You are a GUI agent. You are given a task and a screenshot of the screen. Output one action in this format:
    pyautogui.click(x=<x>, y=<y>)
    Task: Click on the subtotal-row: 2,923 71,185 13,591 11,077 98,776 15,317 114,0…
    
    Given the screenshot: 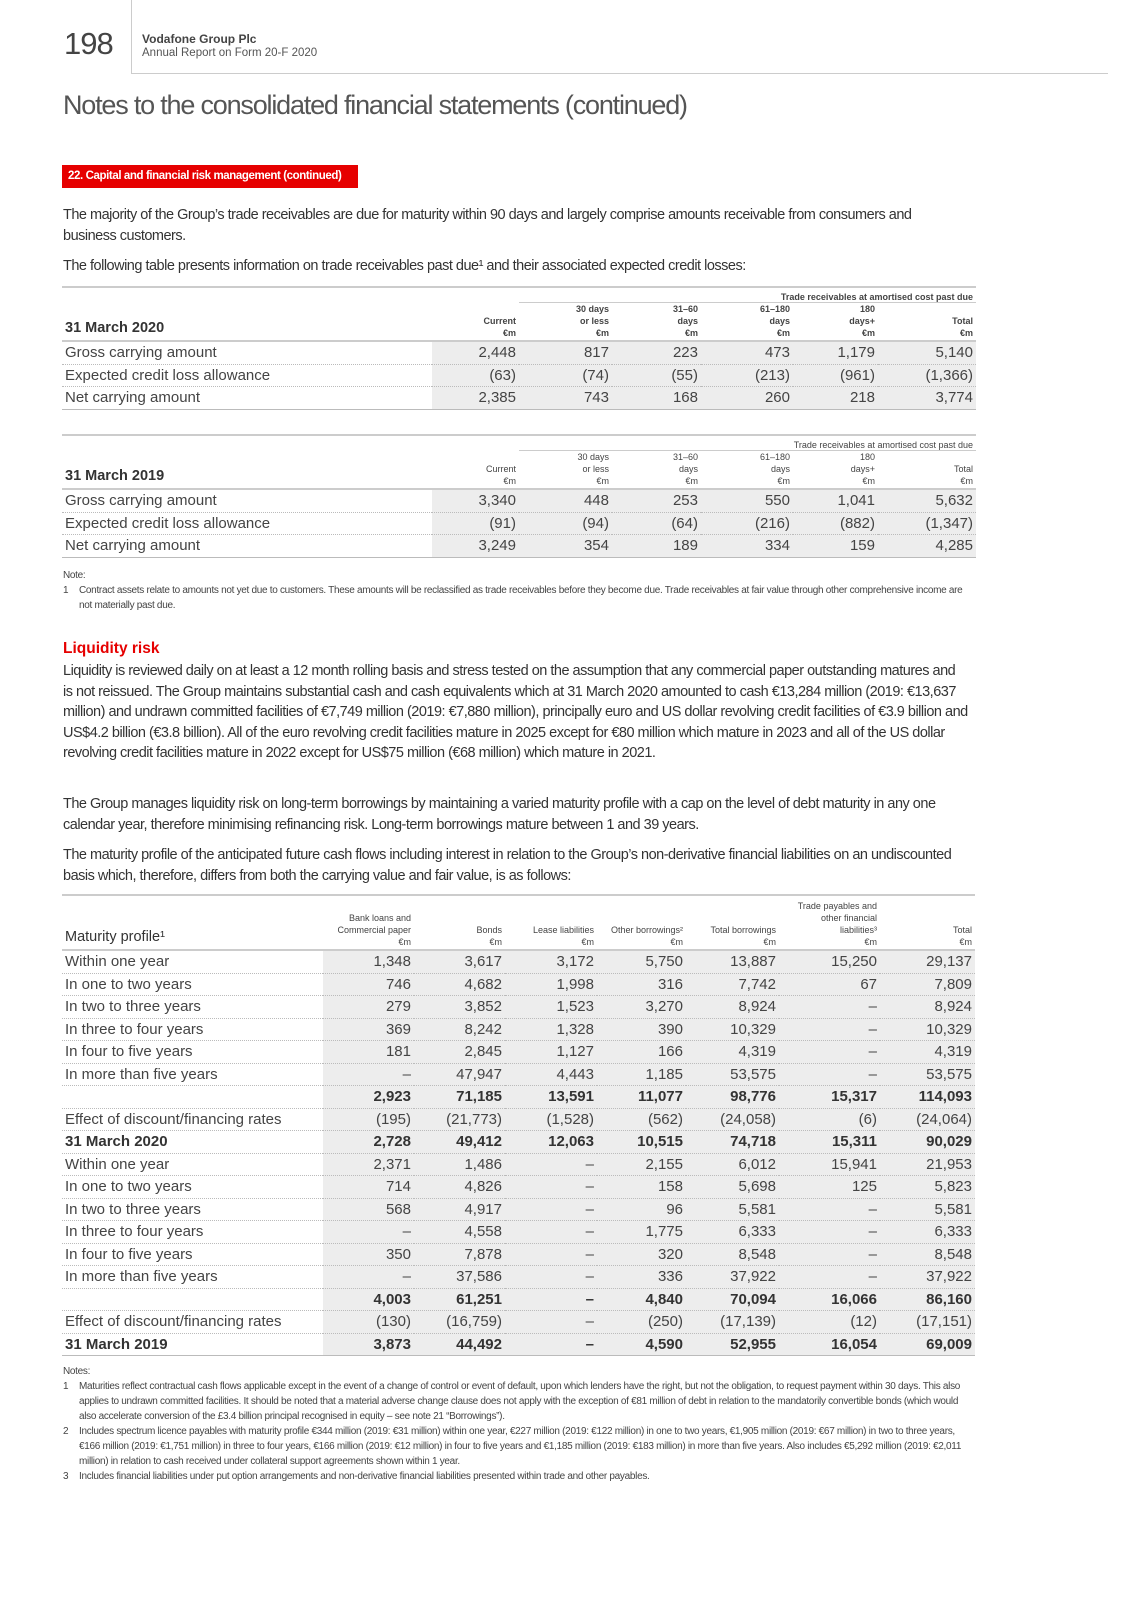 What is the action you would take?
    pyautogui.click(x=518, y=1096)
    